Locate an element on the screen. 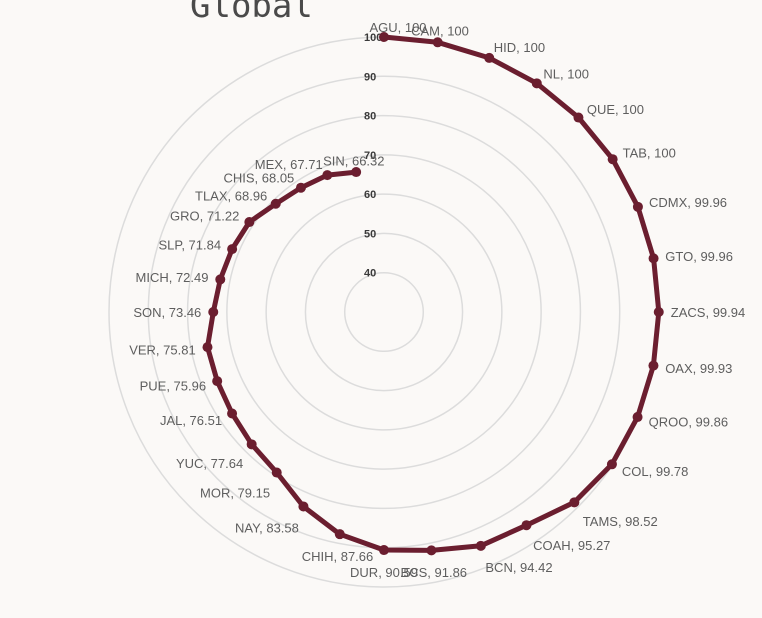 This screenshot has width=762, height=618. r-tick-label: 80 is located at coordinates (370, 117).